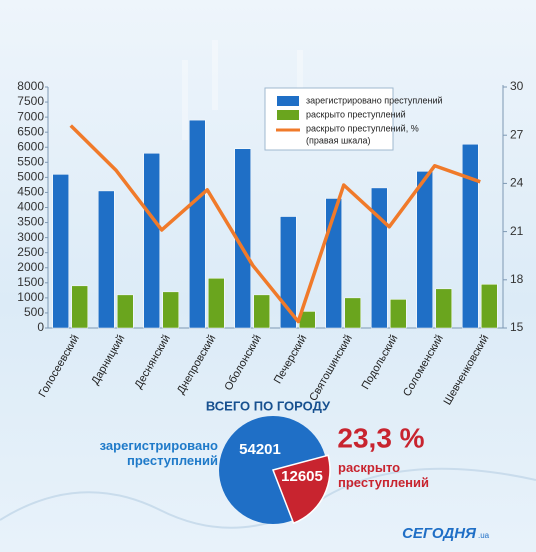 The height and width of the screenshot is (552, 536). What do you see at coordinates (374, 100) in the screenshot?
I see `legend-label: зарегистрировано преступлений` at bounding box center [374, 100].